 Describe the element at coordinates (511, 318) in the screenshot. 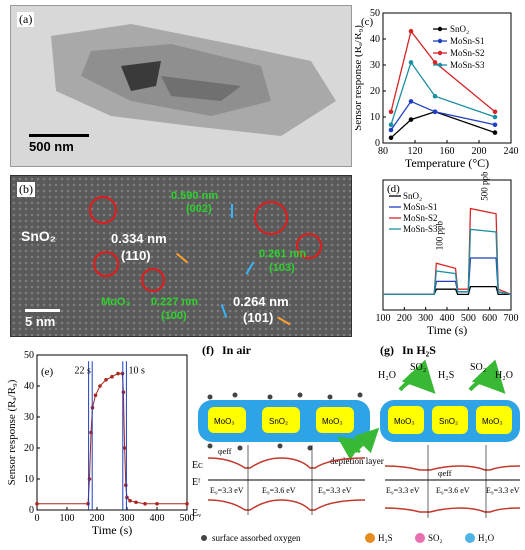

I see `x-tick-label: 700` at that location.